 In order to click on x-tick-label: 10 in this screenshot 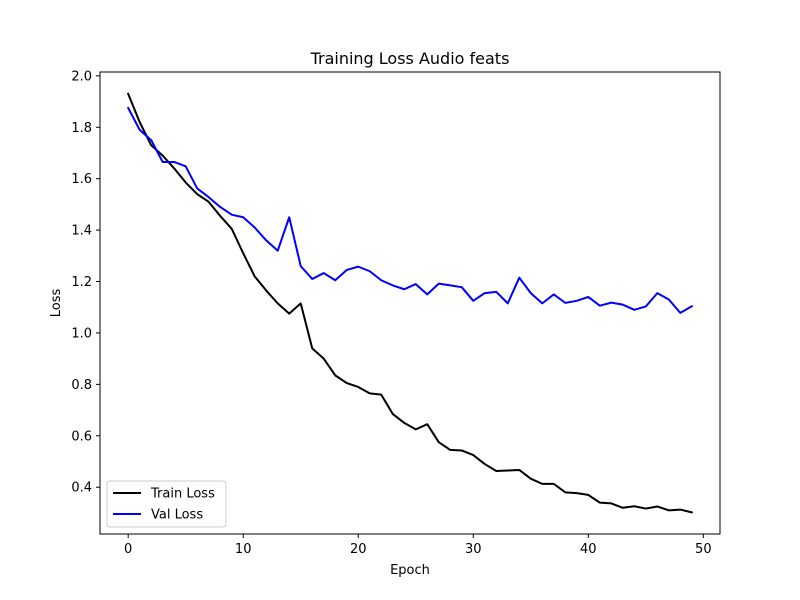, I will do `click(243, 549)`.